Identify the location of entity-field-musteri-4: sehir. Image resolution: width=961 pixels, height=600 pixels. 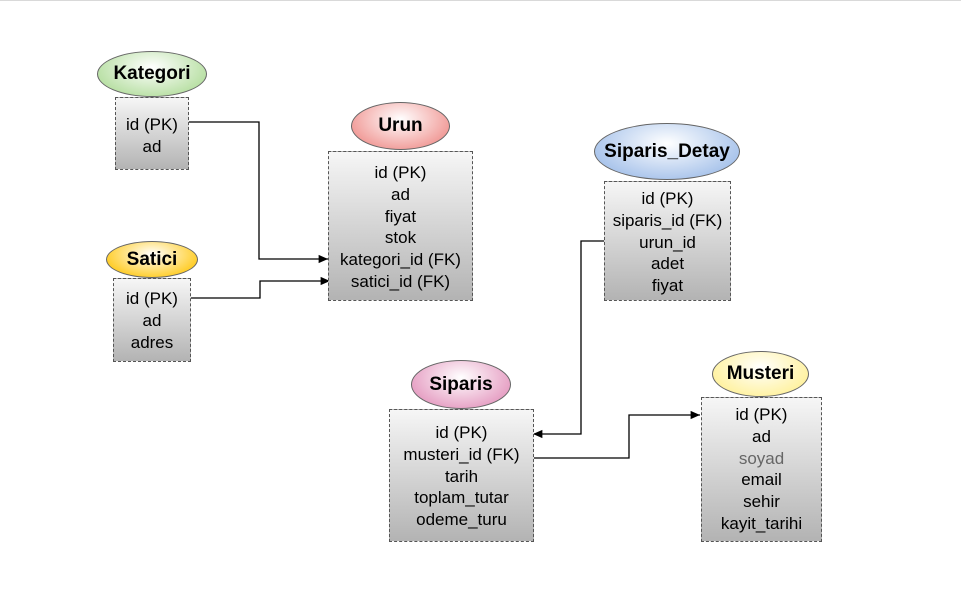
(761, 502).